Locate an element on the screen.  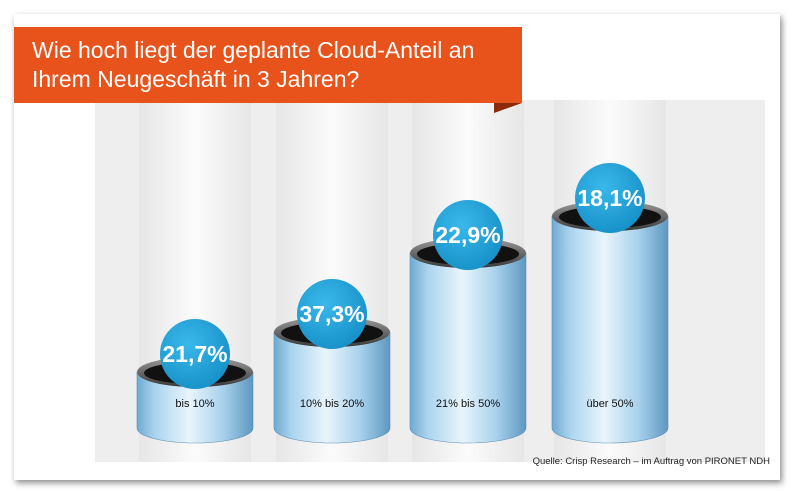
category-label: 21% bis 50% is located at coordinates (468, 404).